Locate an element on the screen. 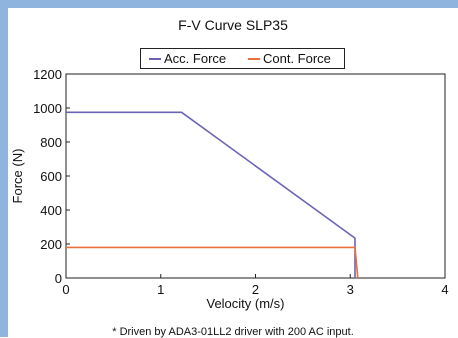 The image size is (458, 338). x-tick-label: 2 is located at coordinates (255, 289).